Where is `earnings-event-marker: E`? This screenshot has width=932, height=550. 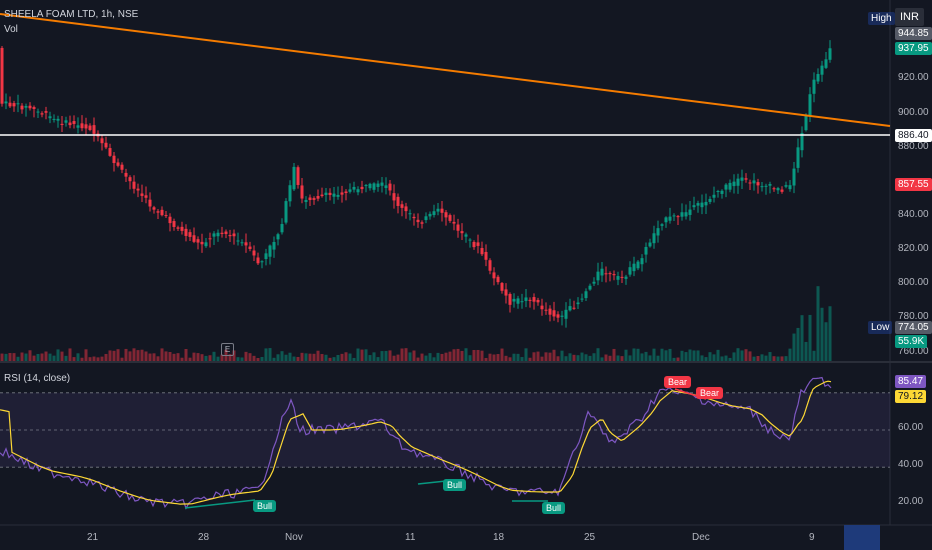 earnings-event-marker: E is located at coordinates (227, 349).